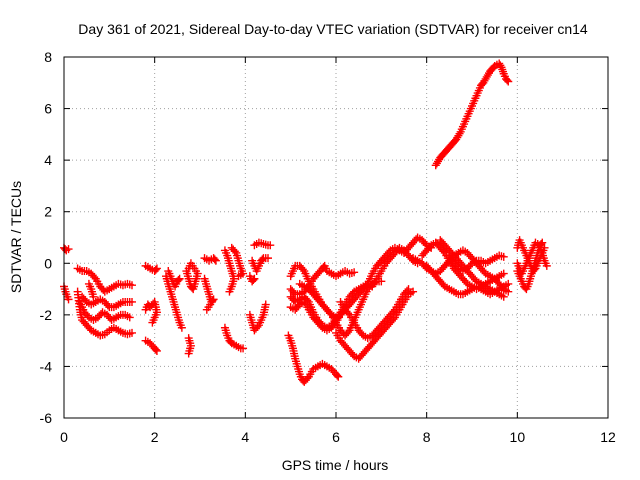  What do you see at coordinates (46, 366) in the screenshot?
I see `y-tick-label: -4` at bounding box center [46, 366].